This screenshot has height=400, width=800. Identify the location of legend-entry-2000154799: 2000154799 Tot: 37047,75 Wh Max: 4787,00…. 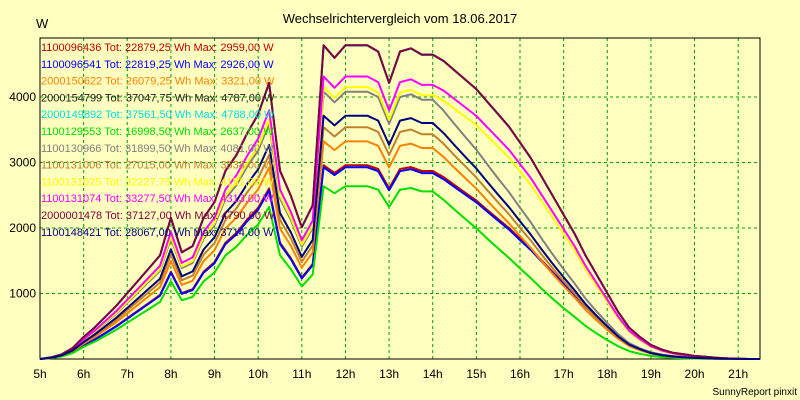
(158, 98).